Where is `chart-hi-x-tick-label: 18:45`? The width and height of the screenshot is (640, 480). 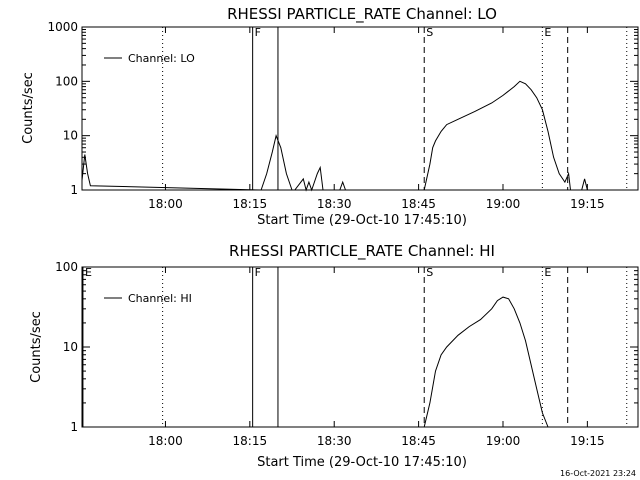 chart-hi-x-tick-label: 18:45 is located at coordinates (418, 441).